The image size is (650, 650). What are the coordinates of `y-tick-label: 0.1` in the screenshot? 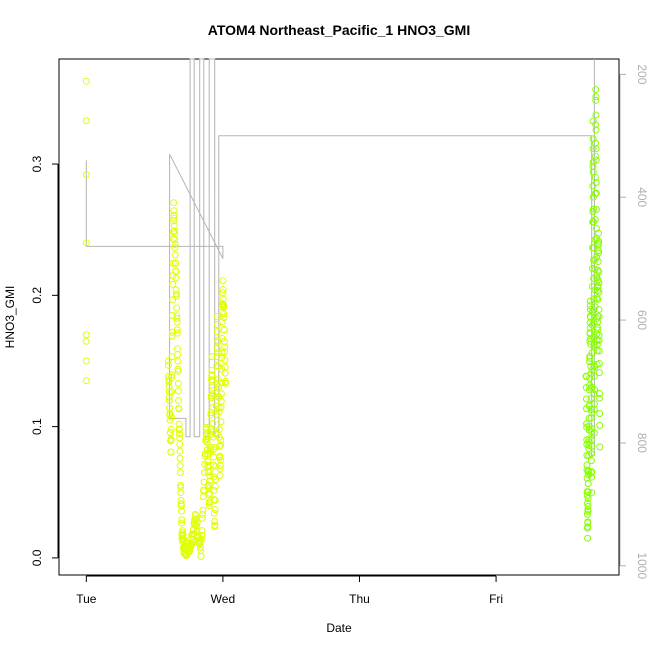 It's located at (37, 426).